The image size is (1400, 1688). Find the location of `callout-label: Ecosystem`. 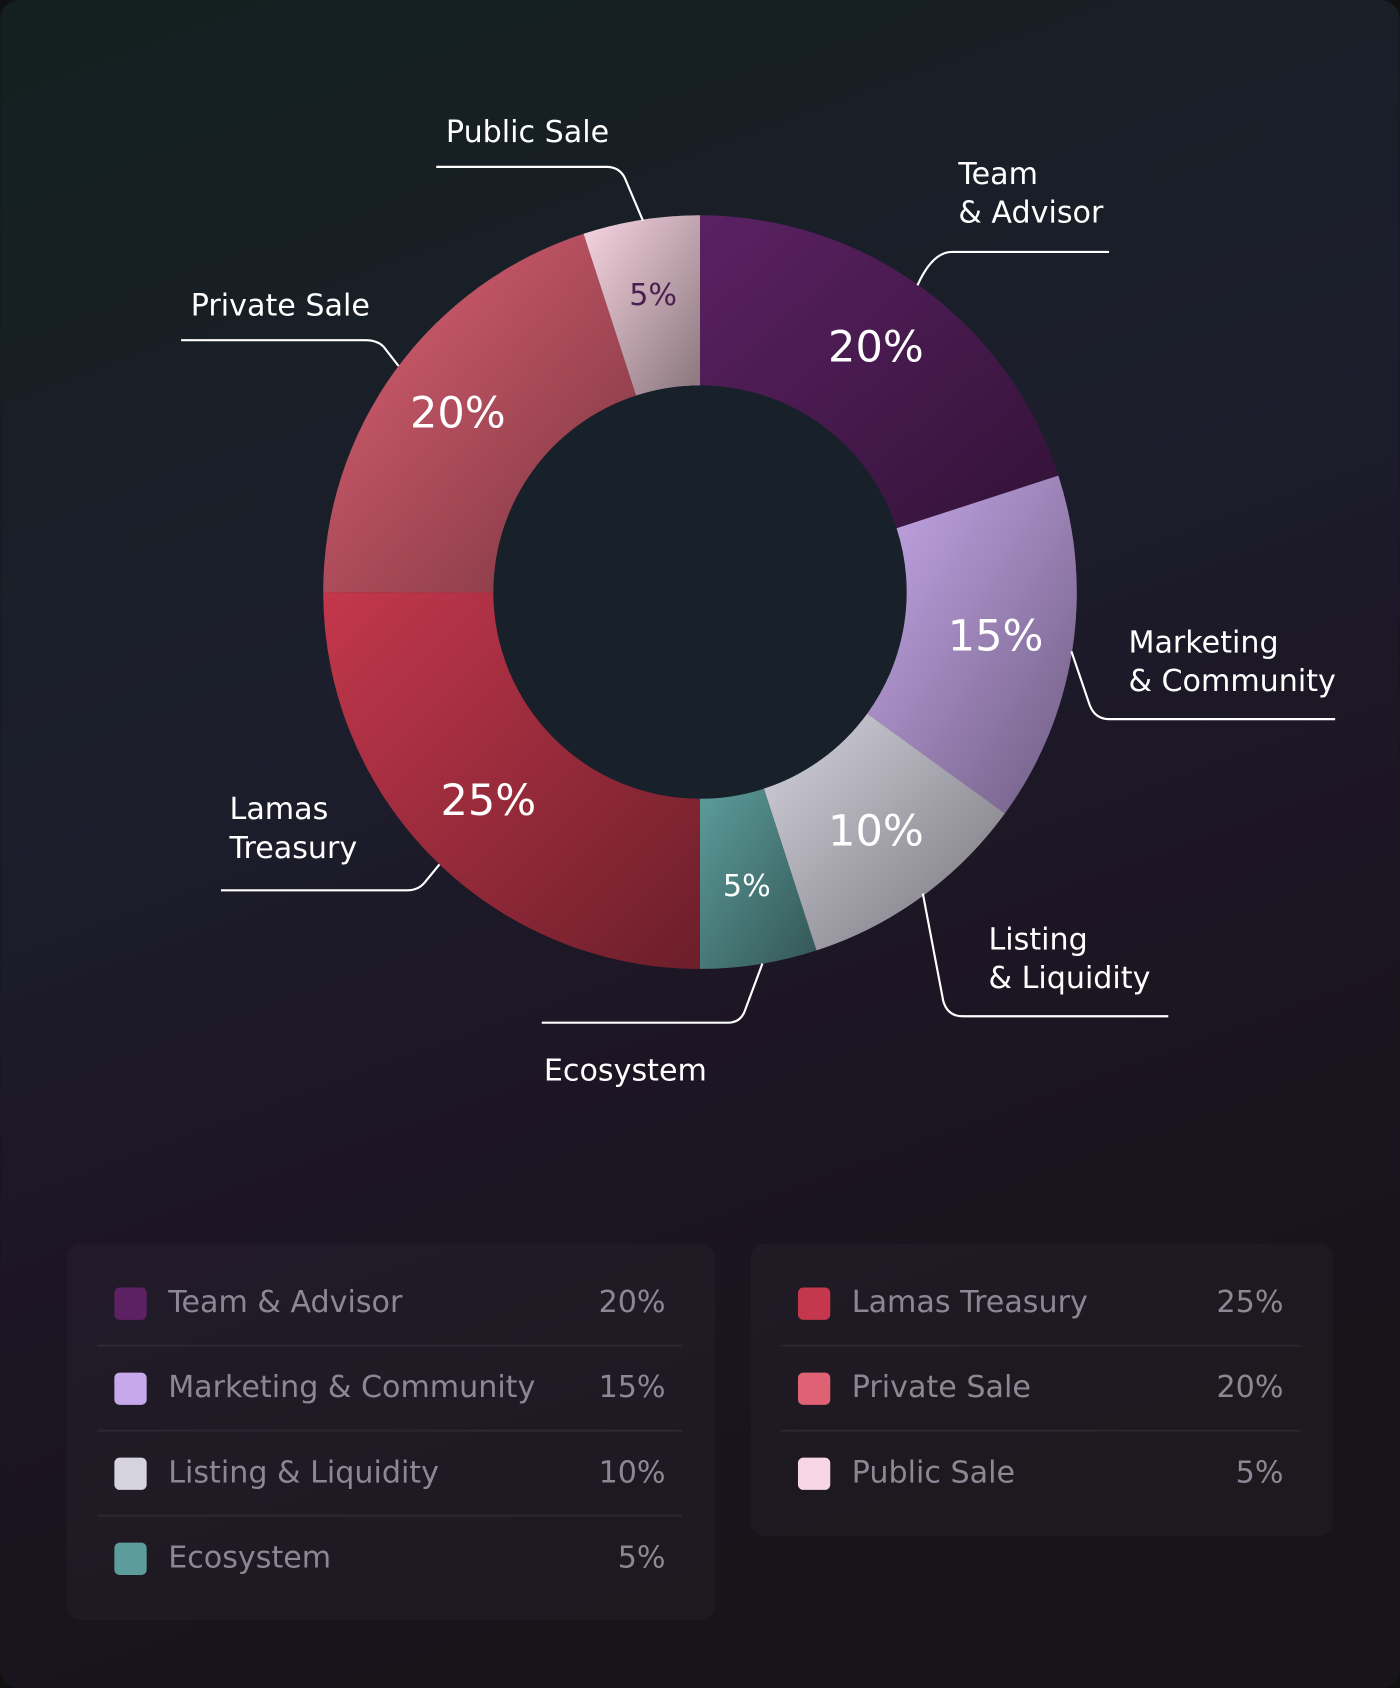

callout-label: Ecosystem is located at coordinates (625, 1071).